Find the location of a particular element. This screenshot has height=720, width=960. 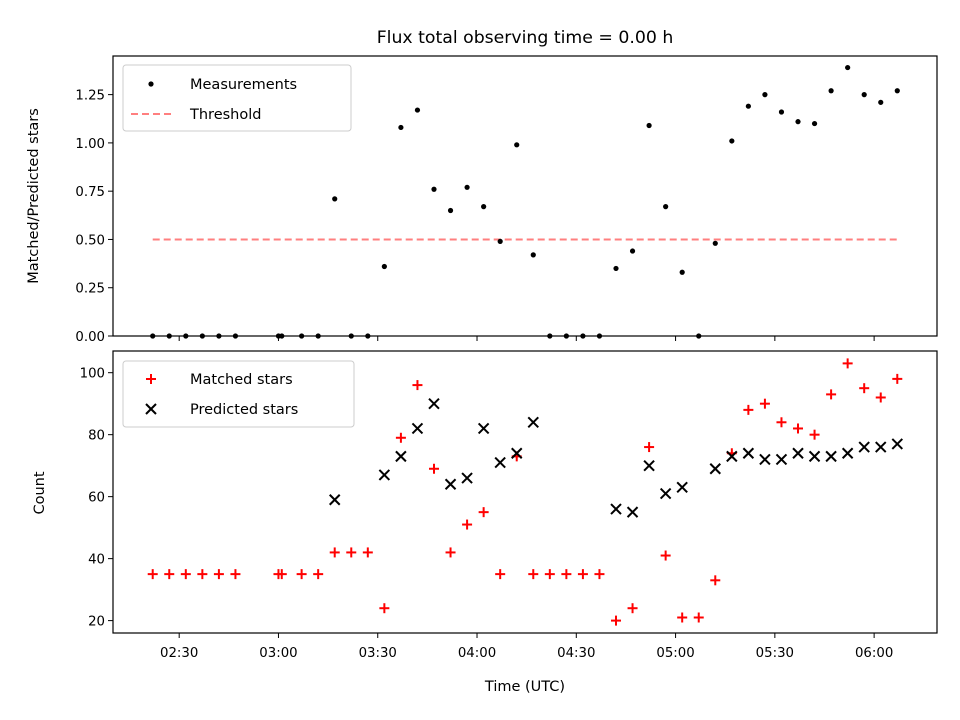

bottom-y-tick-label: 80 is located at coordinates (96, 436).